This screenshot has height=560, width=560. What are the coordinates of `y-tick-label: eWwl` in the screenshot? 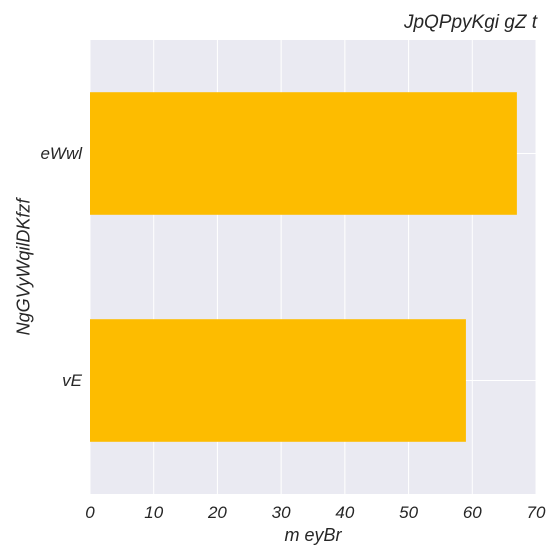 It's located at (61, 153).